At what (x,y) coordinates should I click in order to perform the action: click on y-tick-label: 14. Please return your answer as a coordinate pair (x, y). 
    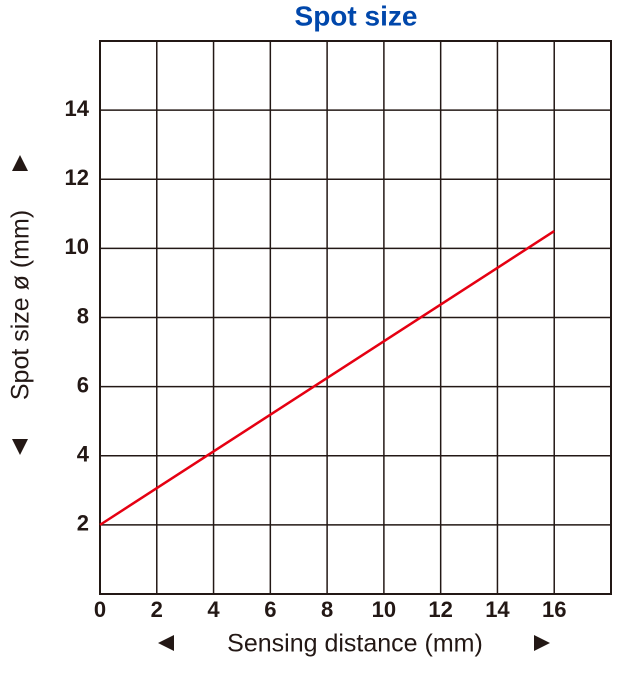
    Looking at the image, I should click on (77, 108).